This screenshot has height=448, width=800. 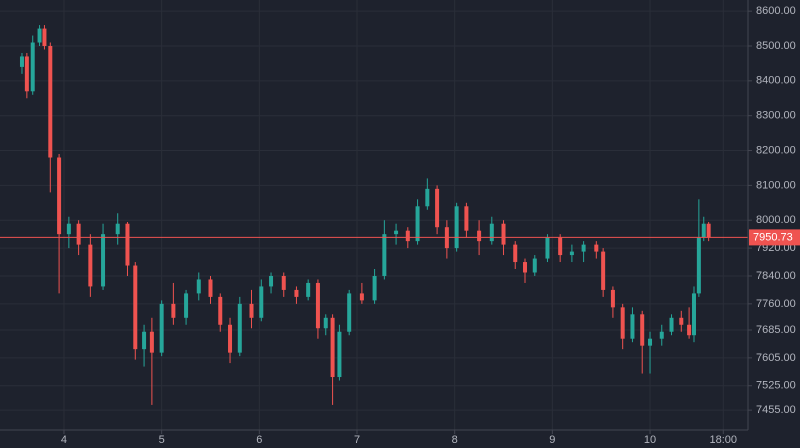 I want to click on x-tick-label: 4, so click(x=64, y=440).